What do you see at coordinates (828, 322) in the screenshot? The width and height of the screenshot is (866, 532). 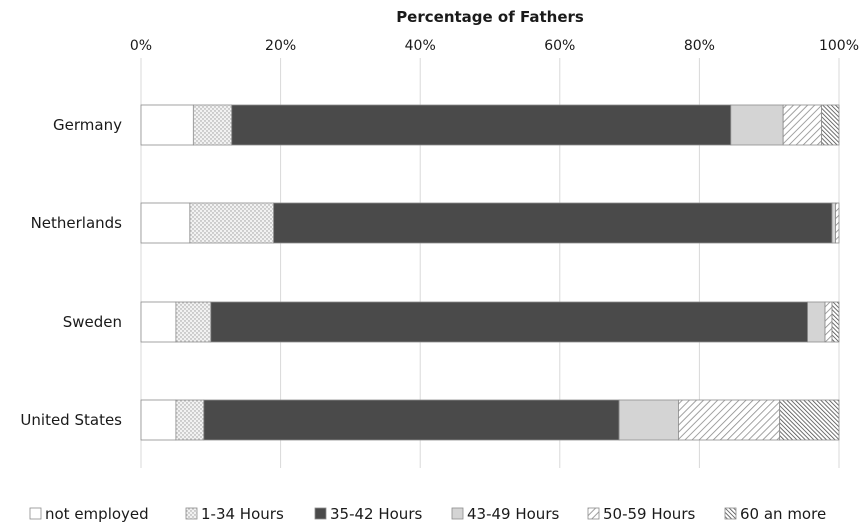 I see `bar-sweden-50-59-hours` at bounding box center [828, 322].